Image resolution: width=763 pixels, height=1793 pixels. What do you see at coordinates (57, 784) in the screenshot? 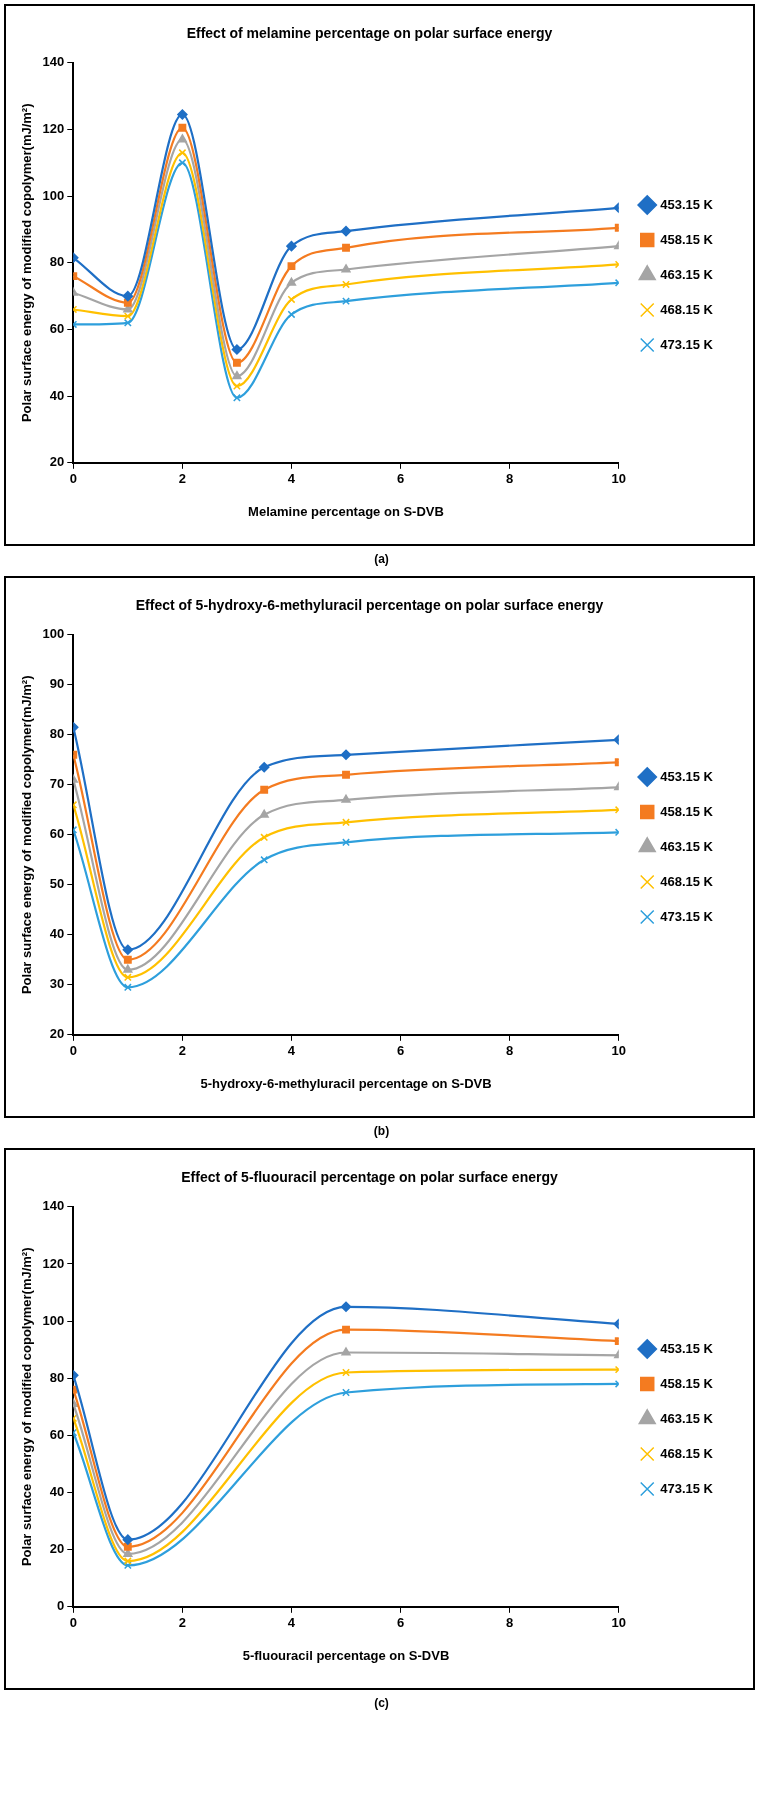
I see `y-tick-label: 70` at bounding box center [57, 784].